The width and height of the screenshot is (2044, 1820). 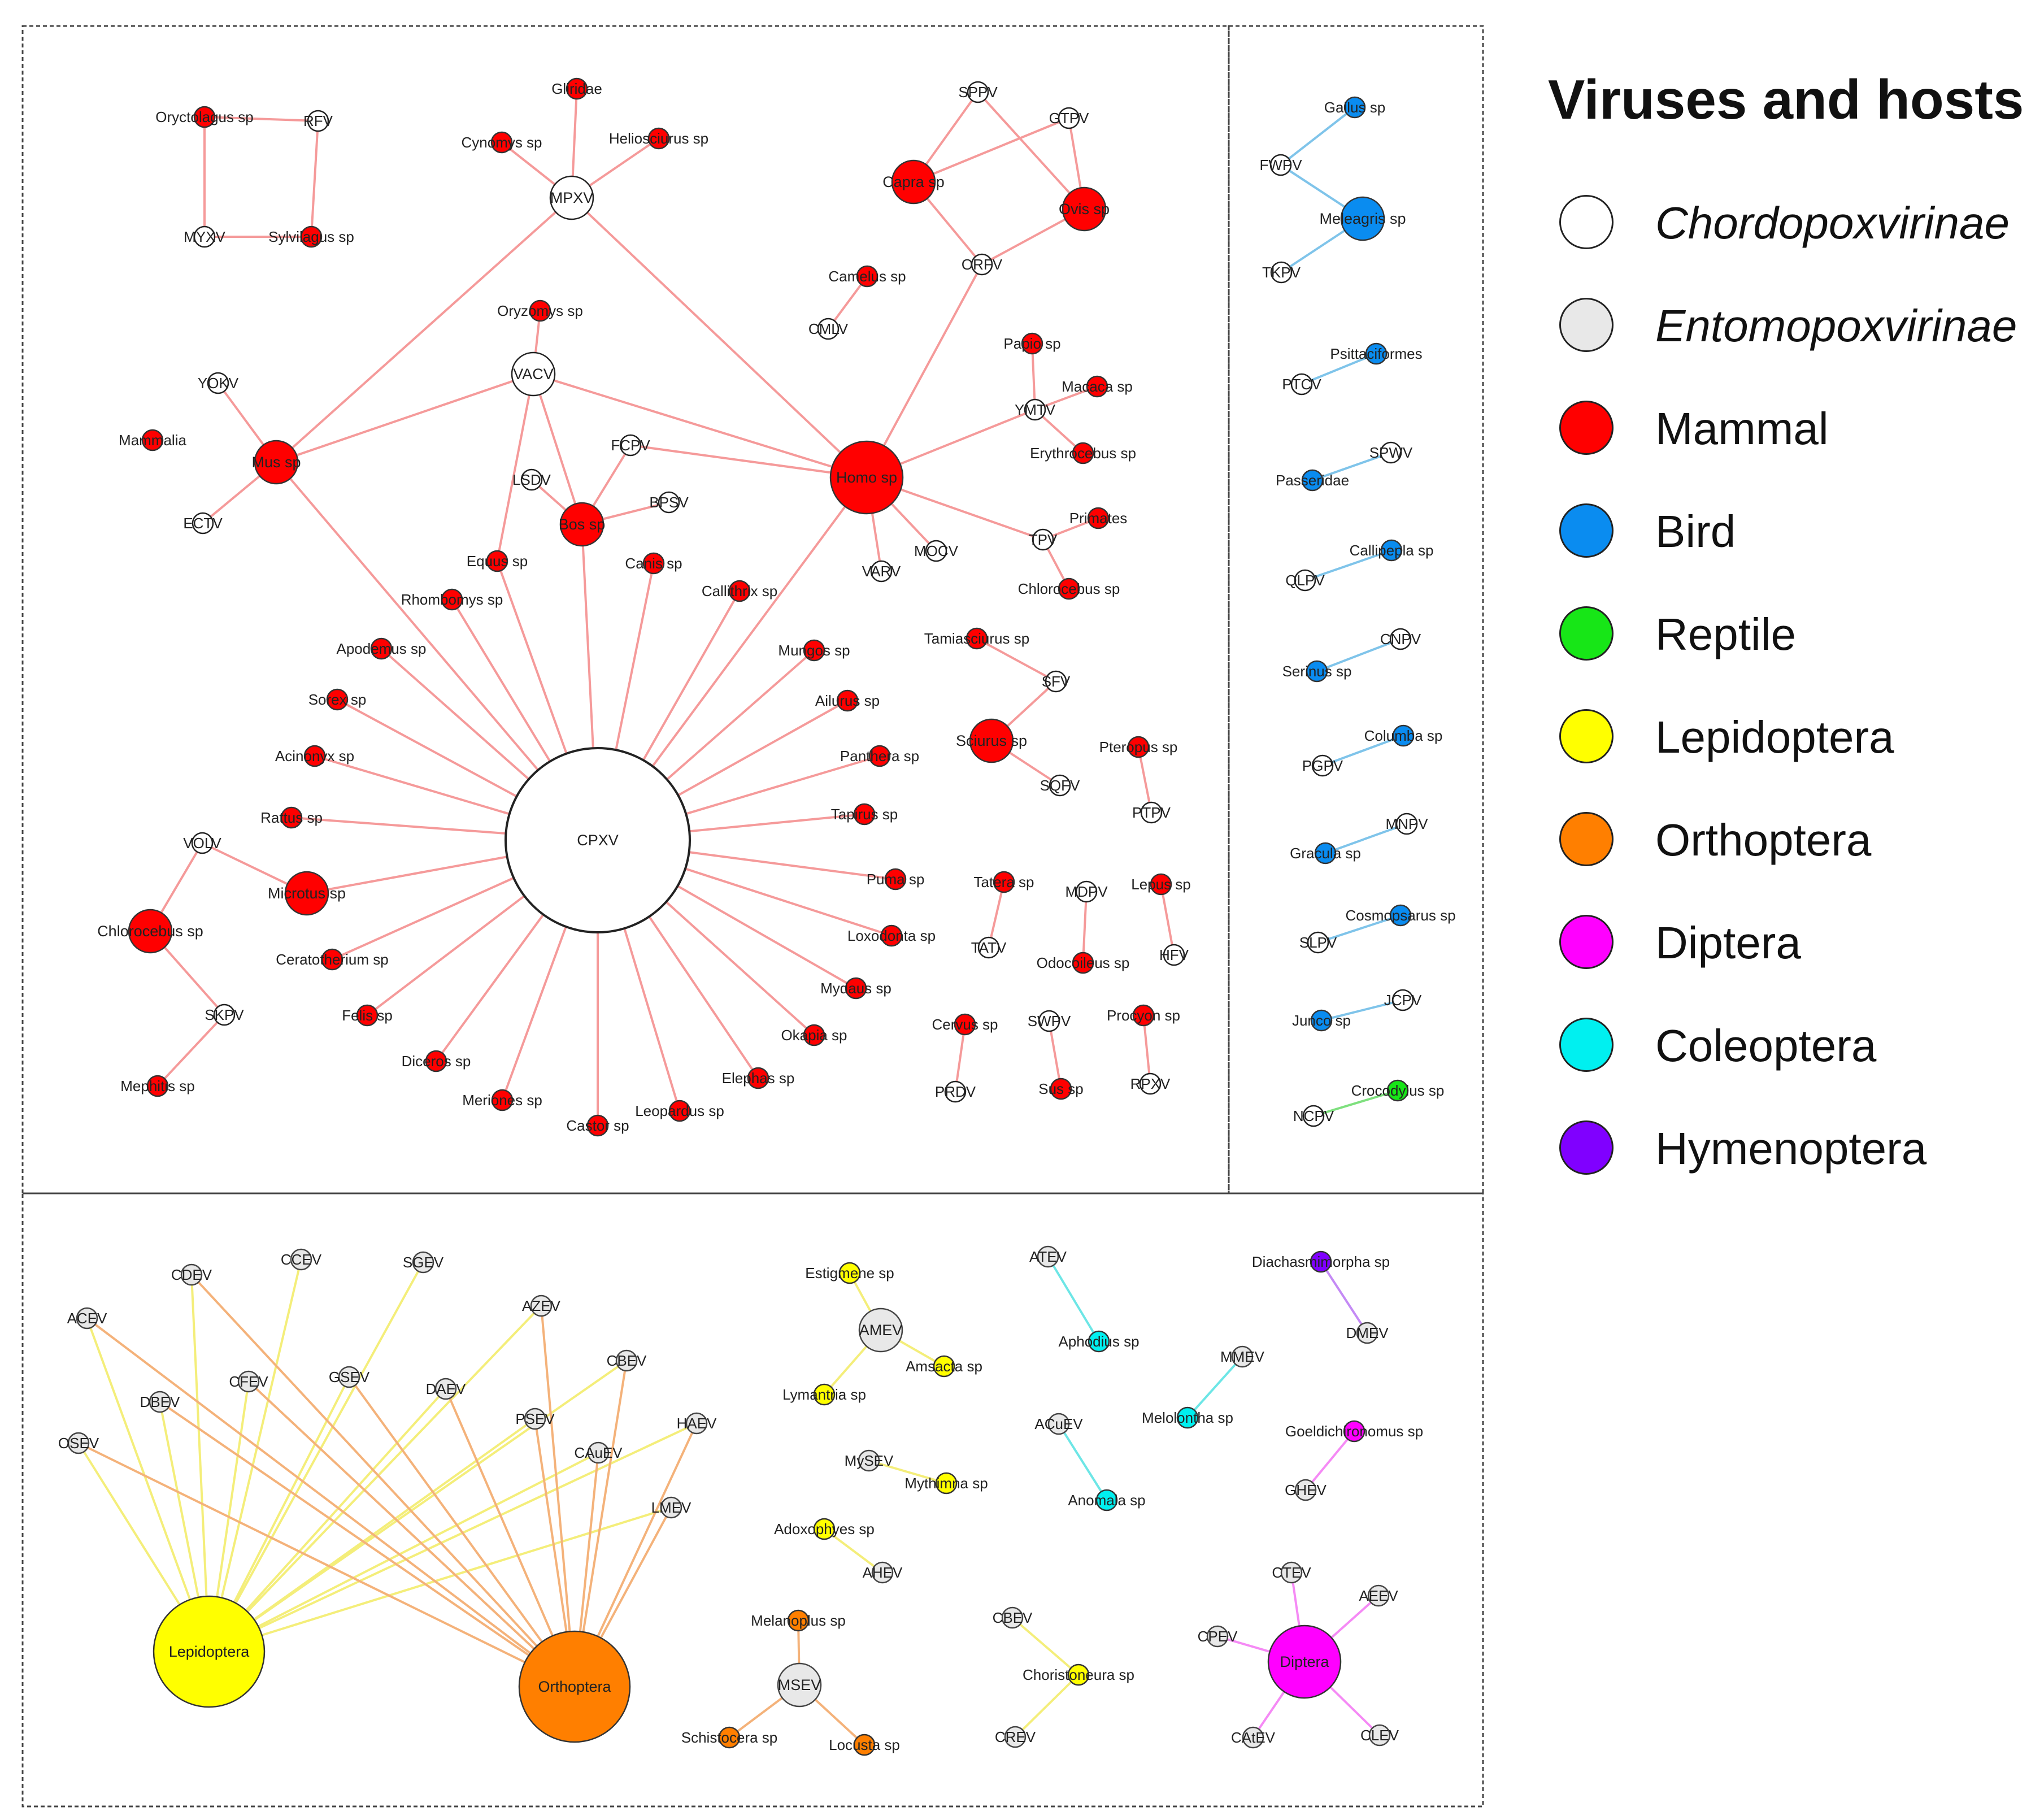 What do you see at coordinates (203, 523) in the screenshot?
I see `node-ectv: ECTV` at bounding box center [203, 523].